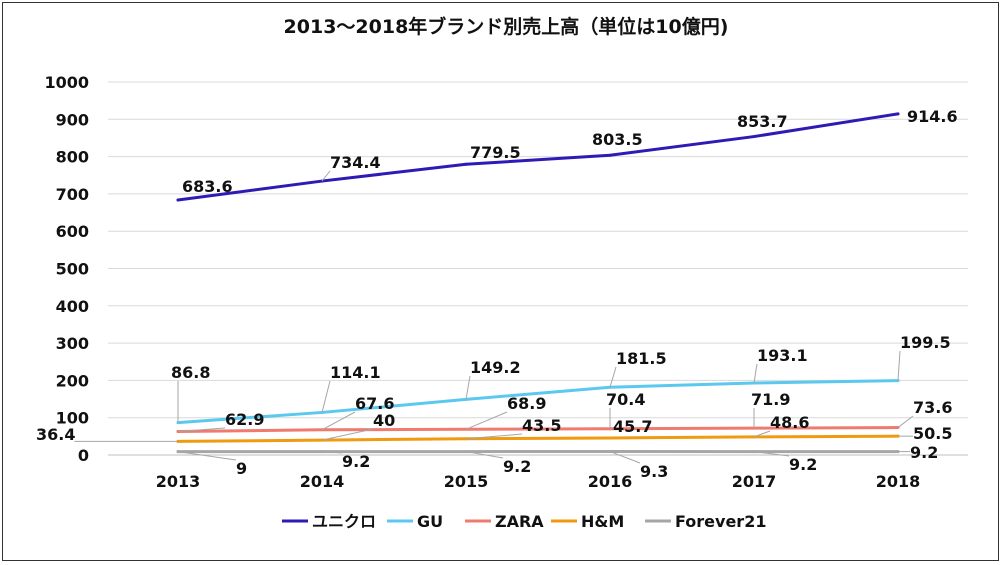  What do you see at coordinates (72, 119) in the screenshot?
I see `y-tick-label: 900` at bounding box center [72, 119].